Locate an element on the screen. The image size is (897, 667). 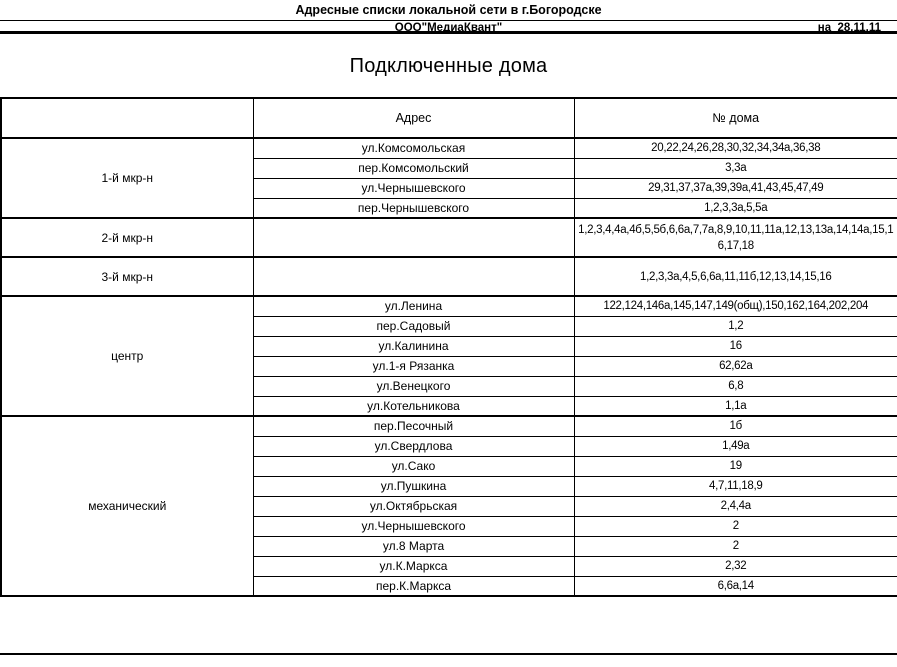
house-numbers-cell: 29,31,37,37а,39,39а,41,43,45,47,49 is located at coordinates (735, 188).